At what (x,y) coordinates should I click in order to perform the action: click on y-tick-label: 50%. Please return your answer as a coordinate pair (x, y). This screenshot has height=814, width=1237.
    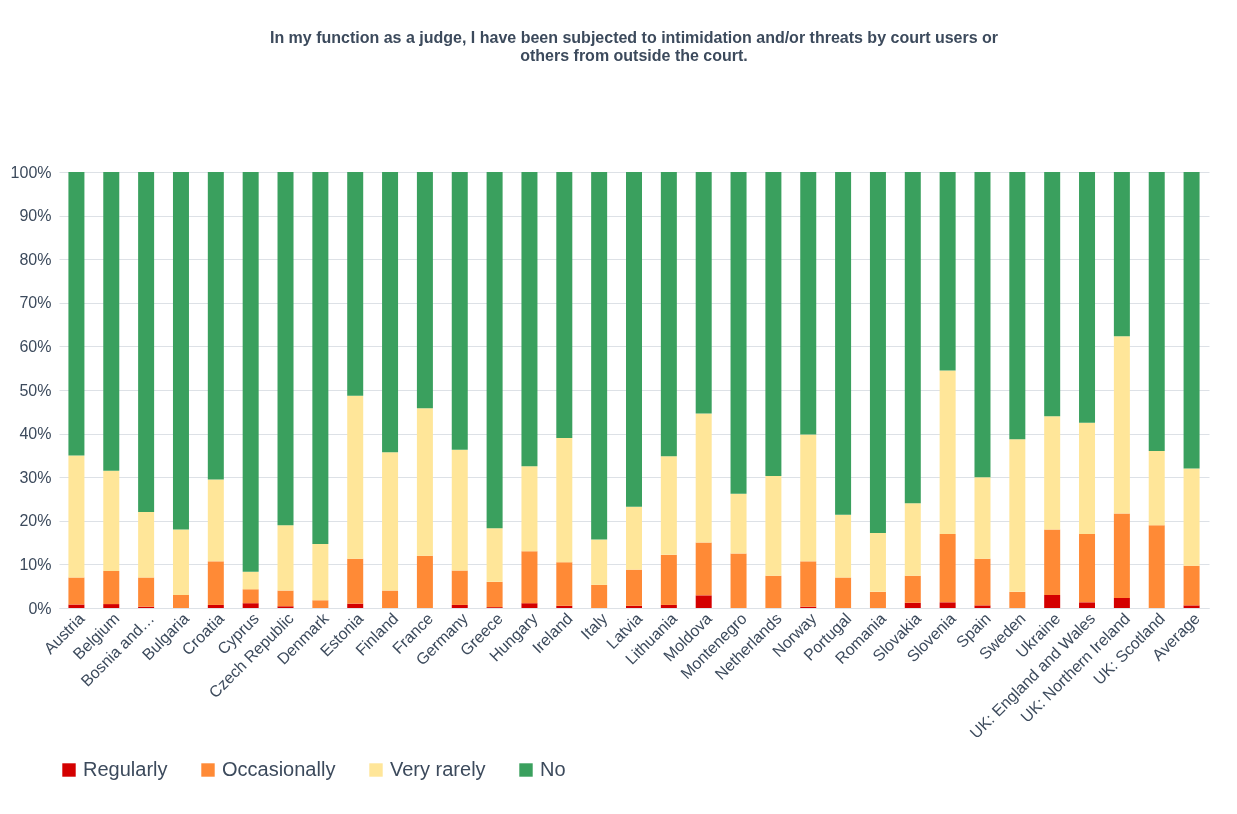
    Looking at the image, I should click on (35, 390).